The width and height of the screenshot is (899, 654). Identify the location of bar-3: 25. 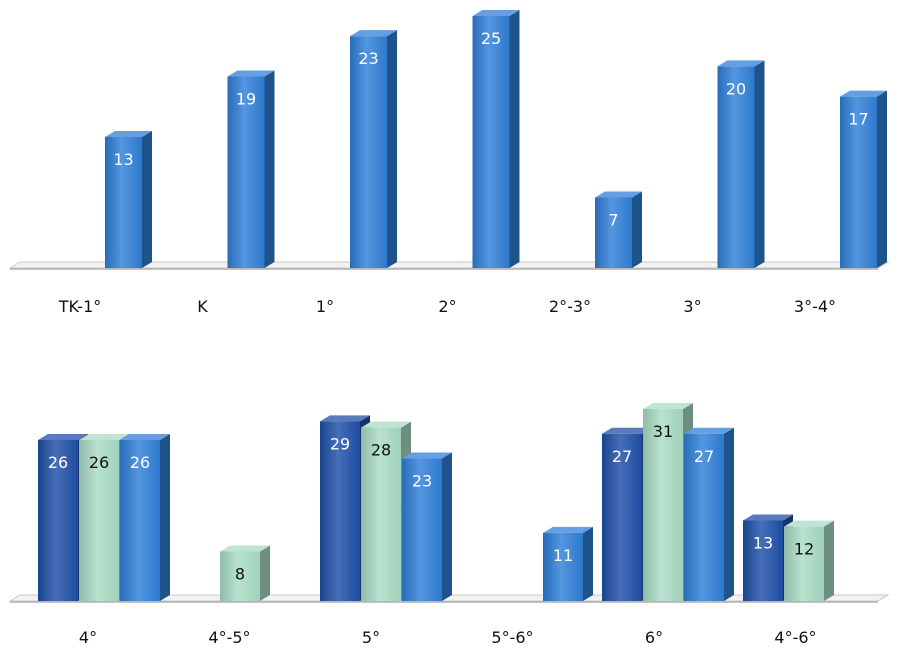
(496, 139).